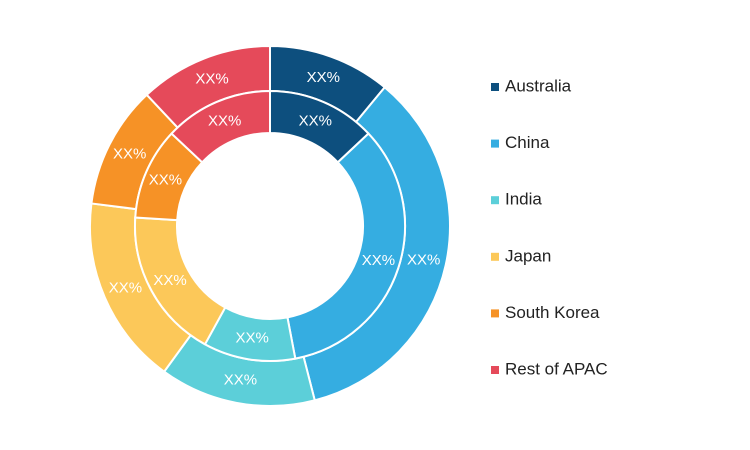 This screenshot has width=750, height=450. I want to click on legend-label: China, so click(527, 142).